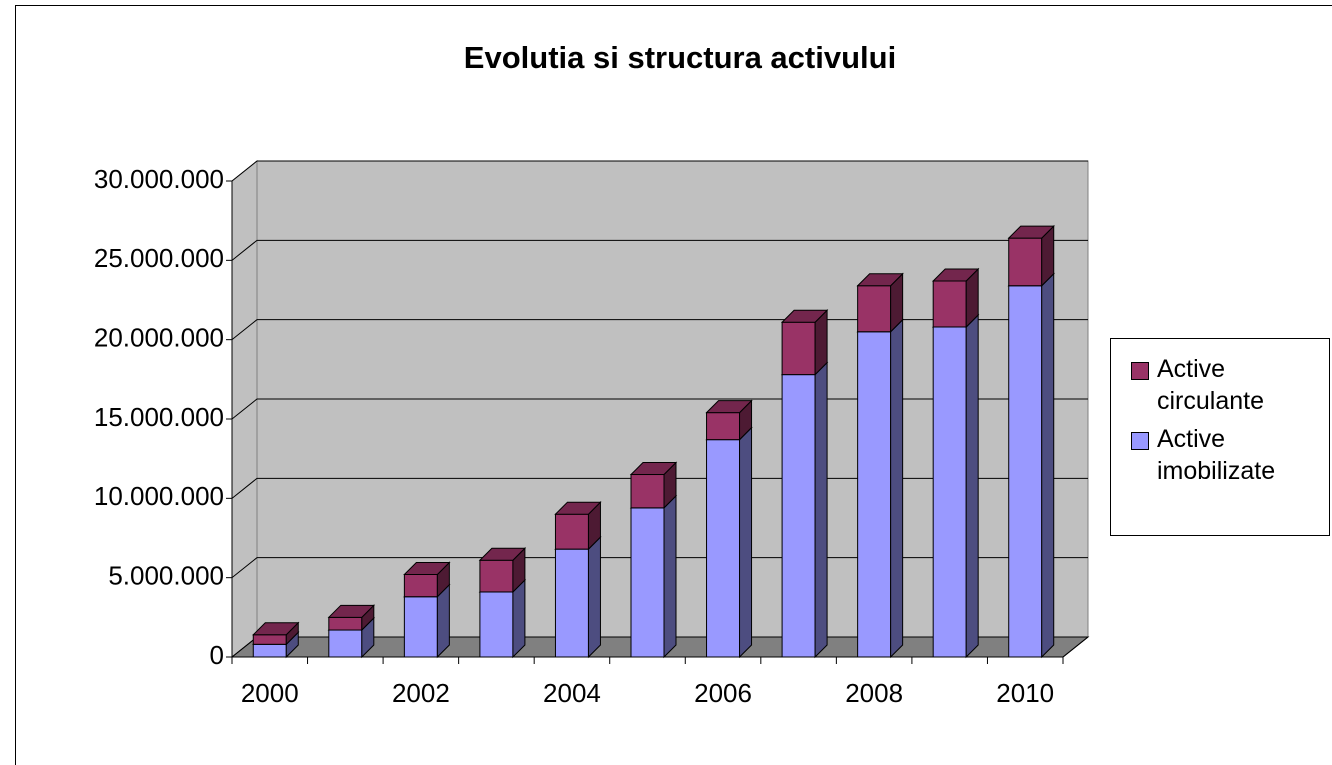 This screenshot has width=1332, height=765. What do you see at coordinates (1075, 647) in the screenshot?
I see `floor-edge` at bounding box center [1075, 647].